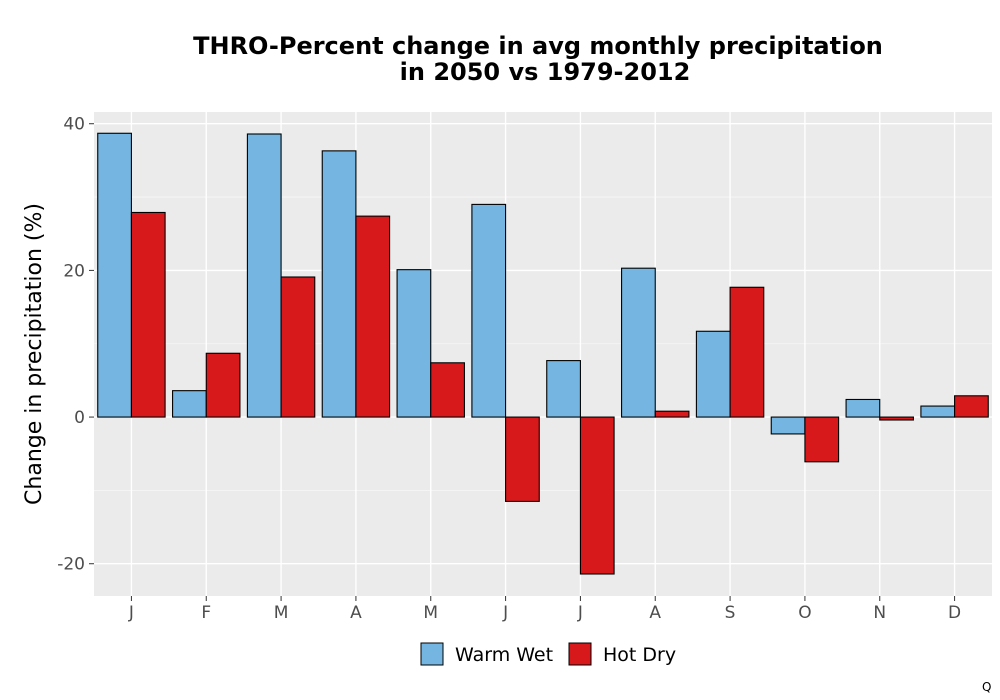 Image resolution: width=1000 pixels, height=700 pixels. Describe the element at coordinates (986, 687) in the screenshot. I see `corner-mark: Q` at that location.